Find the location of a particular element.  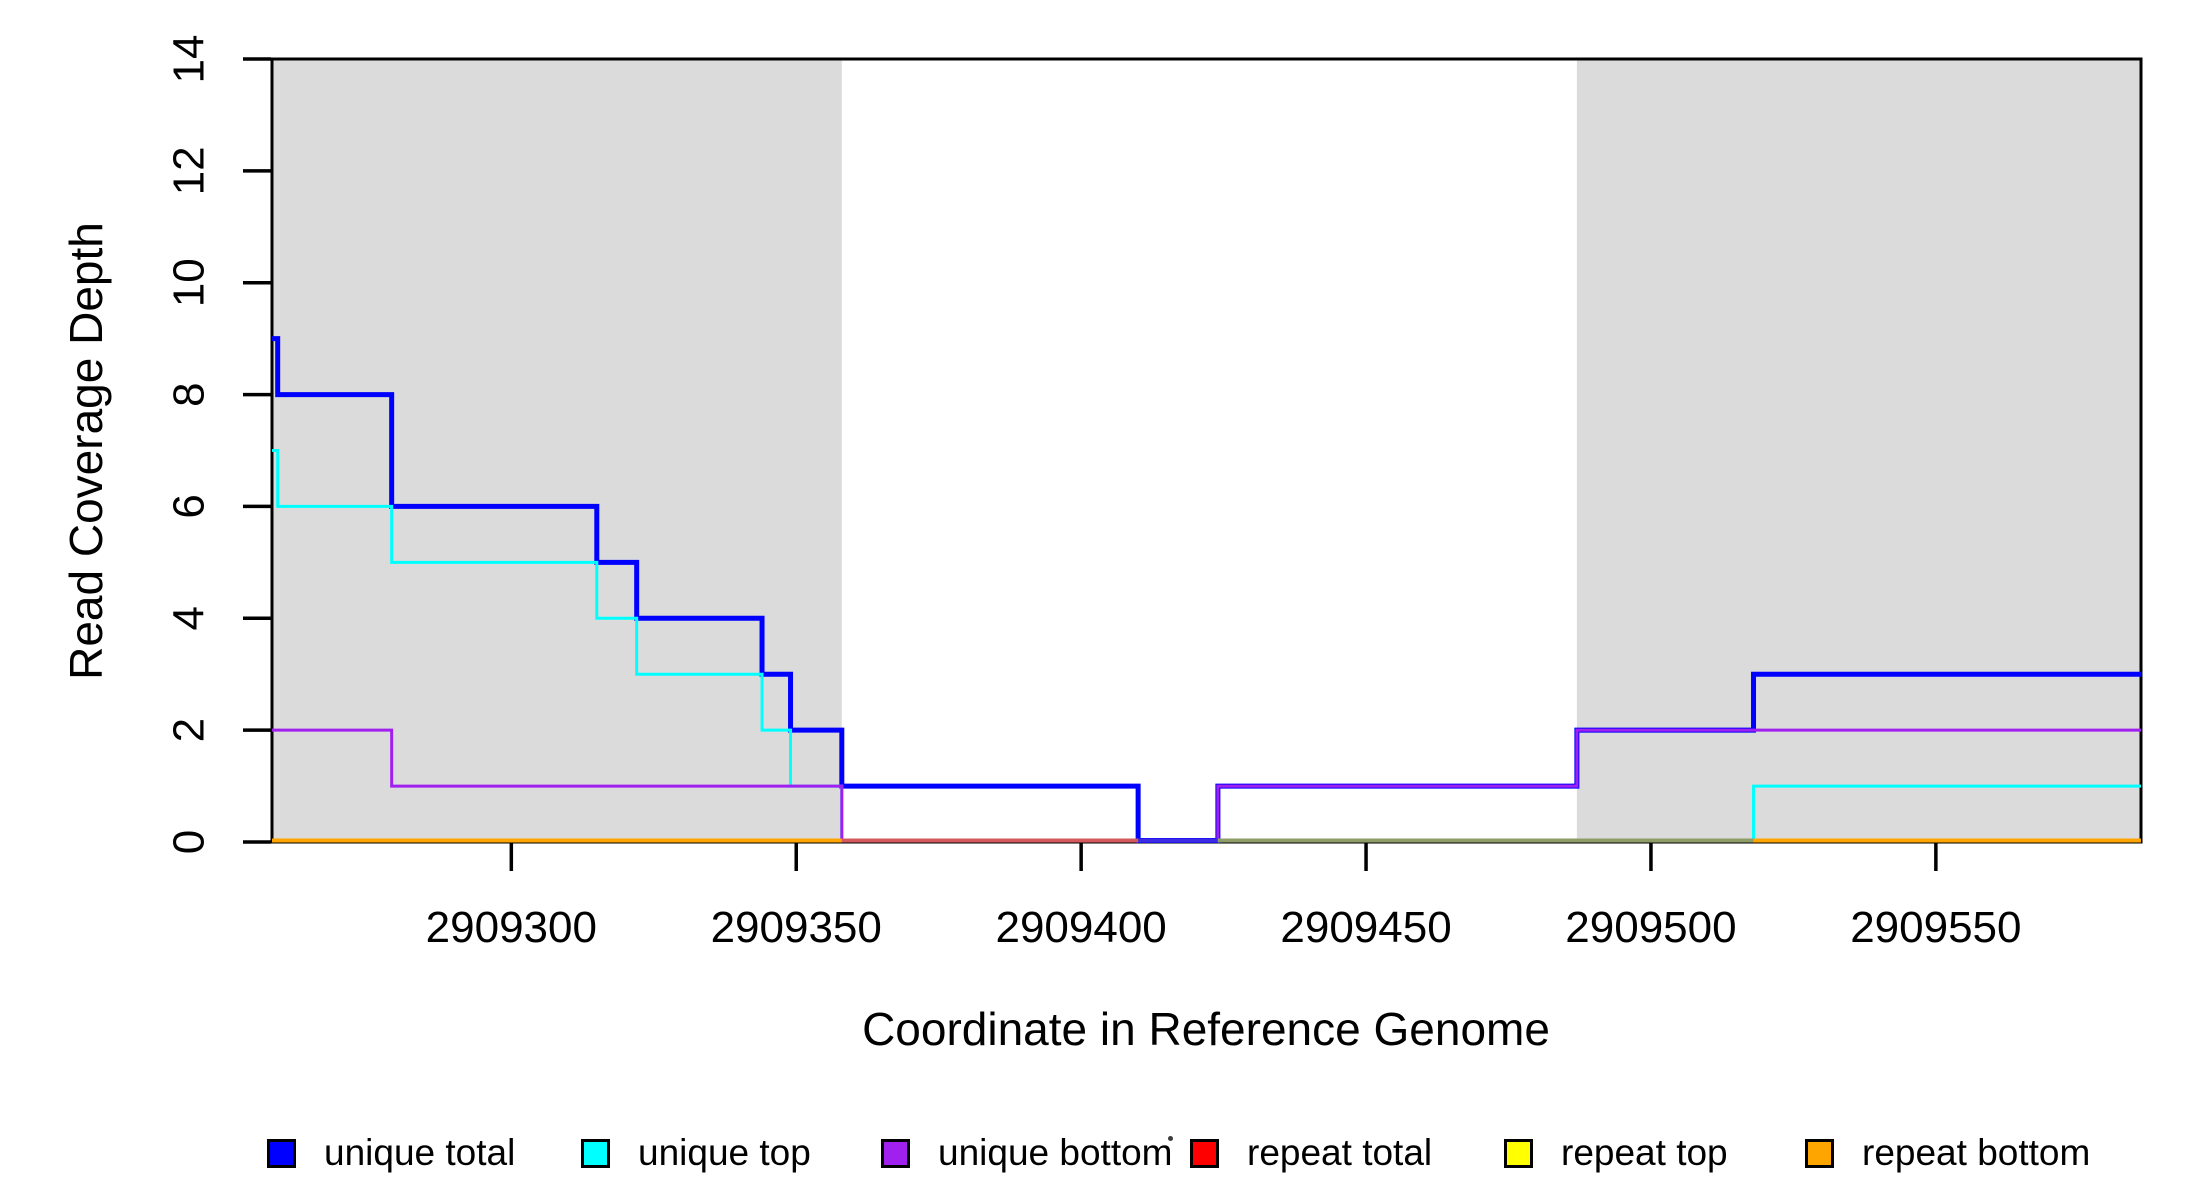

y-tick-label: 6 is located at coordinates (189, 506).